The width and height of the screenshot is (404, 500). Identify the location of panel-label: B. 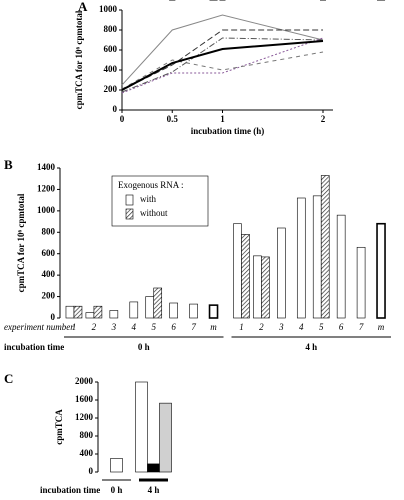
(8, 164).